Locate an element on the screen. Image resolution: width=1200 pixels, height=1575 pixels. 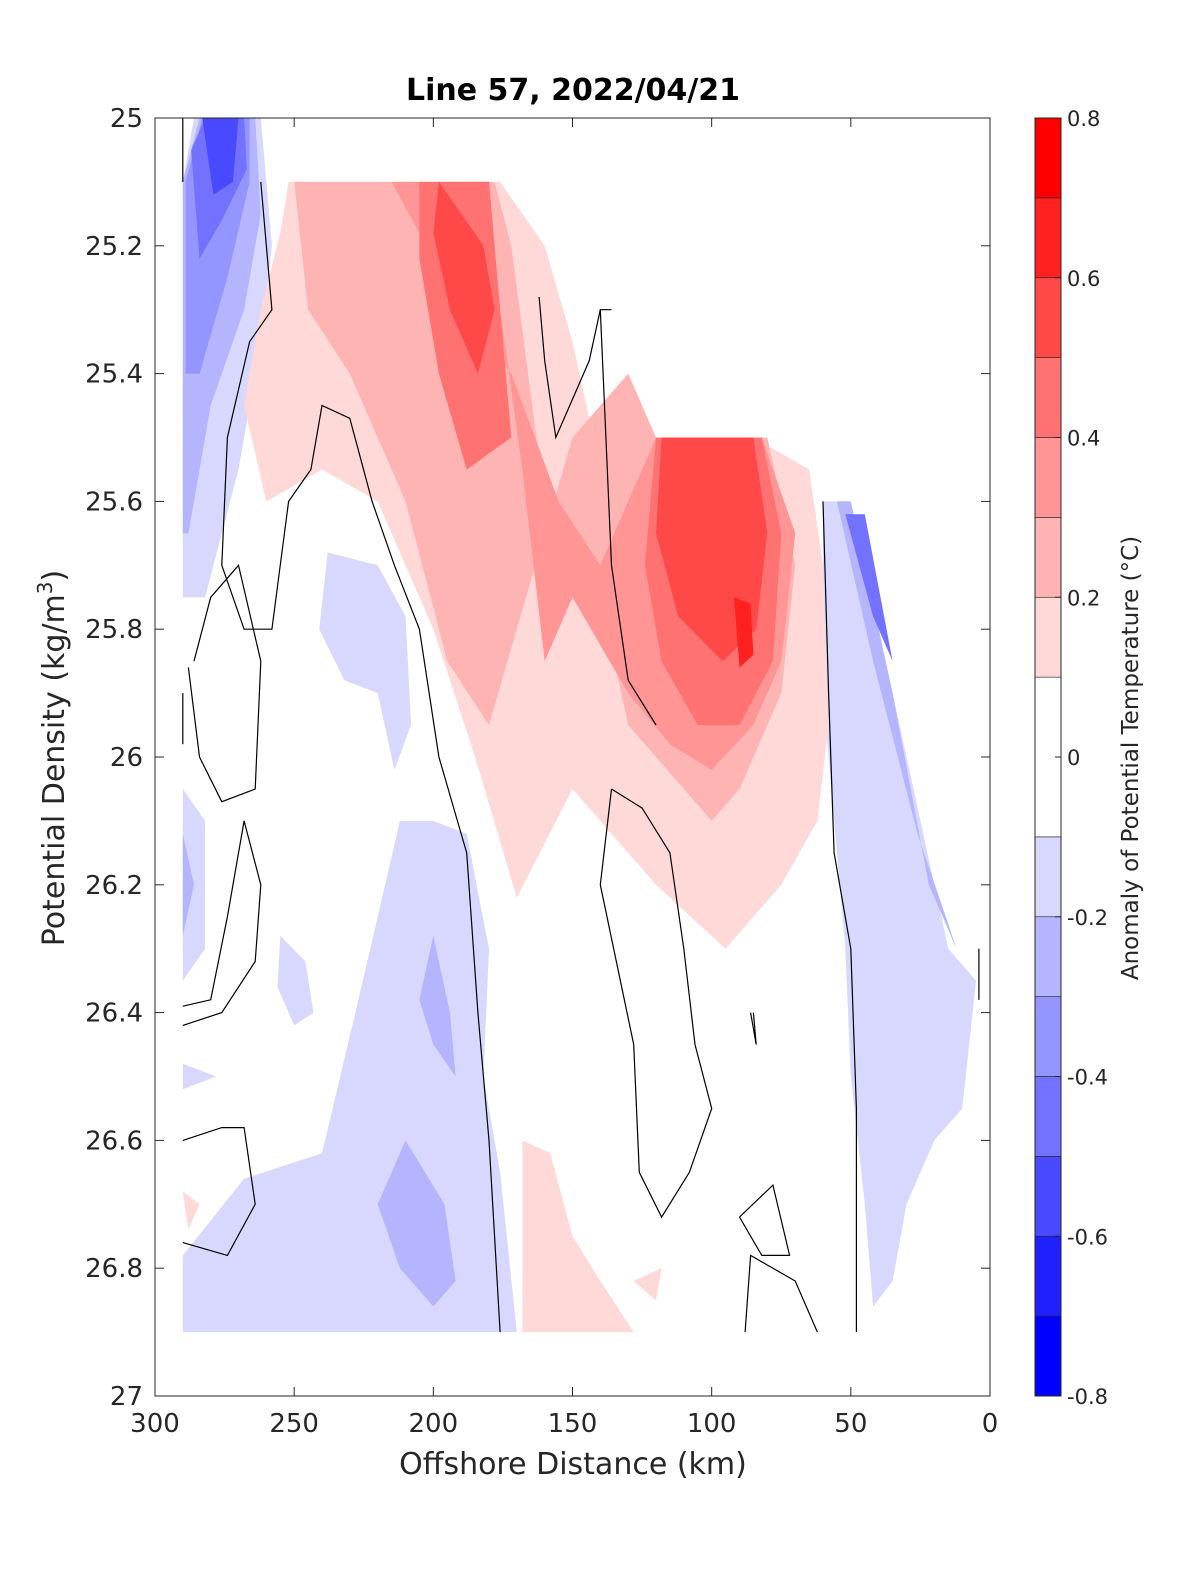
x-tick-label-50: 50 is located at coordinates (850, 1424).